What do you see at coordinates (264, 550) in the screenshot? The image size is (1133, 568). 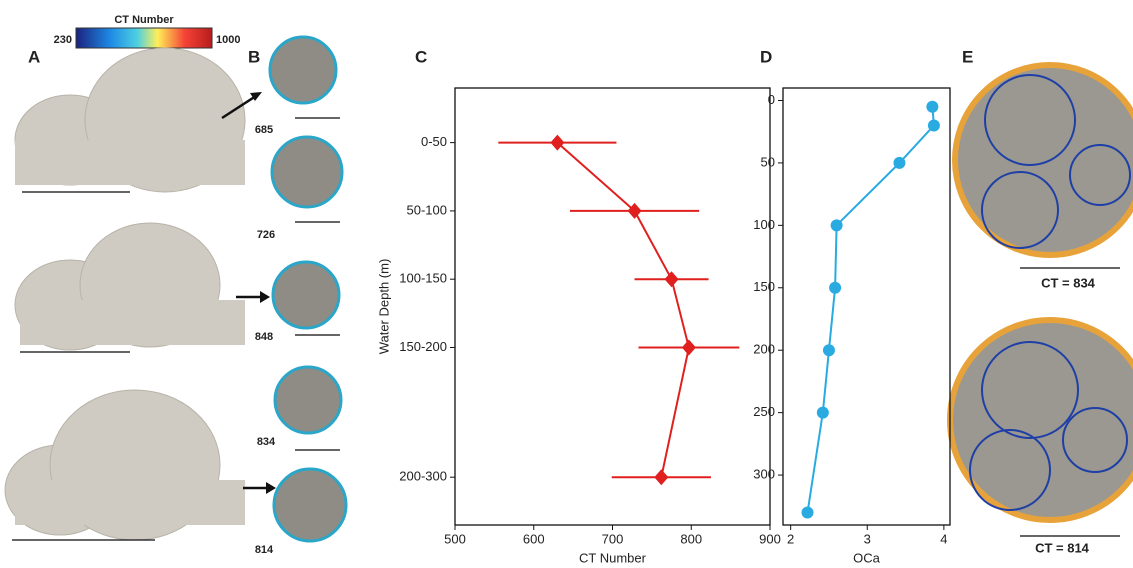 I see `specimen-label: 814` at bounding box center [264, 550].